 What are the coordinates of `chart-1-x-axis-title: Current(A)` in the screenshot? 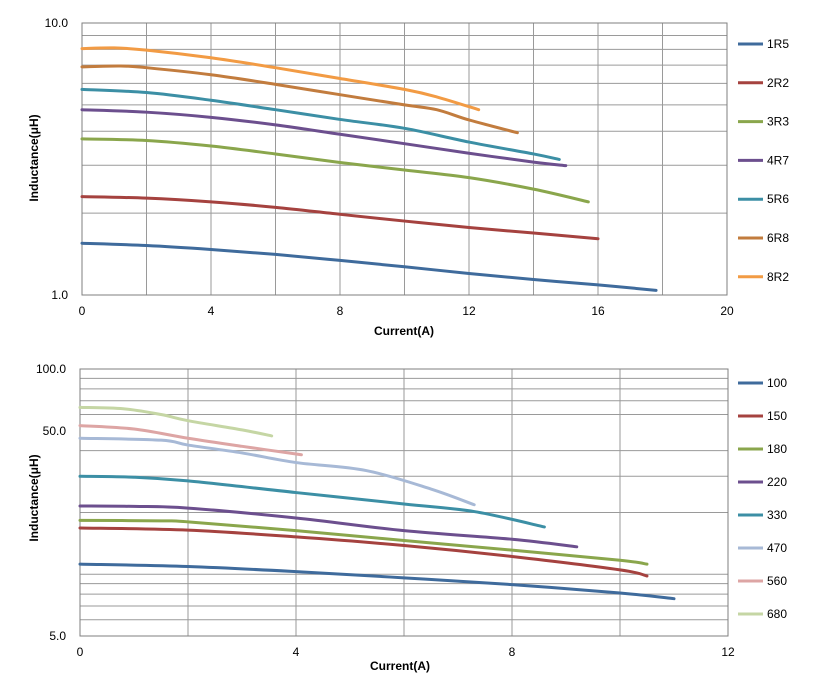 It's located at (404, 331).